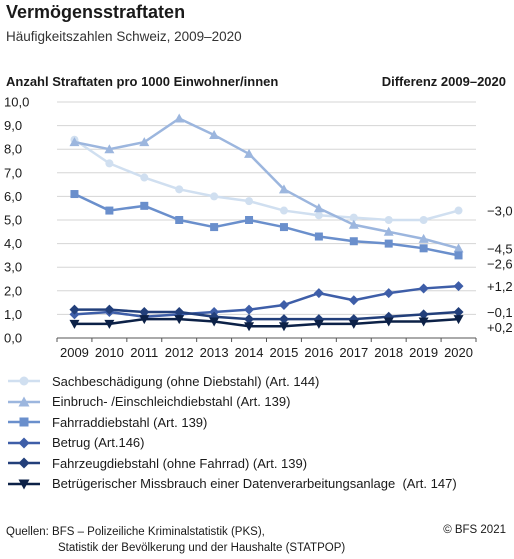  Describe the element at coordinates (214, 352) in the screenshot. I see `x-tick-label: 2013` at that location.